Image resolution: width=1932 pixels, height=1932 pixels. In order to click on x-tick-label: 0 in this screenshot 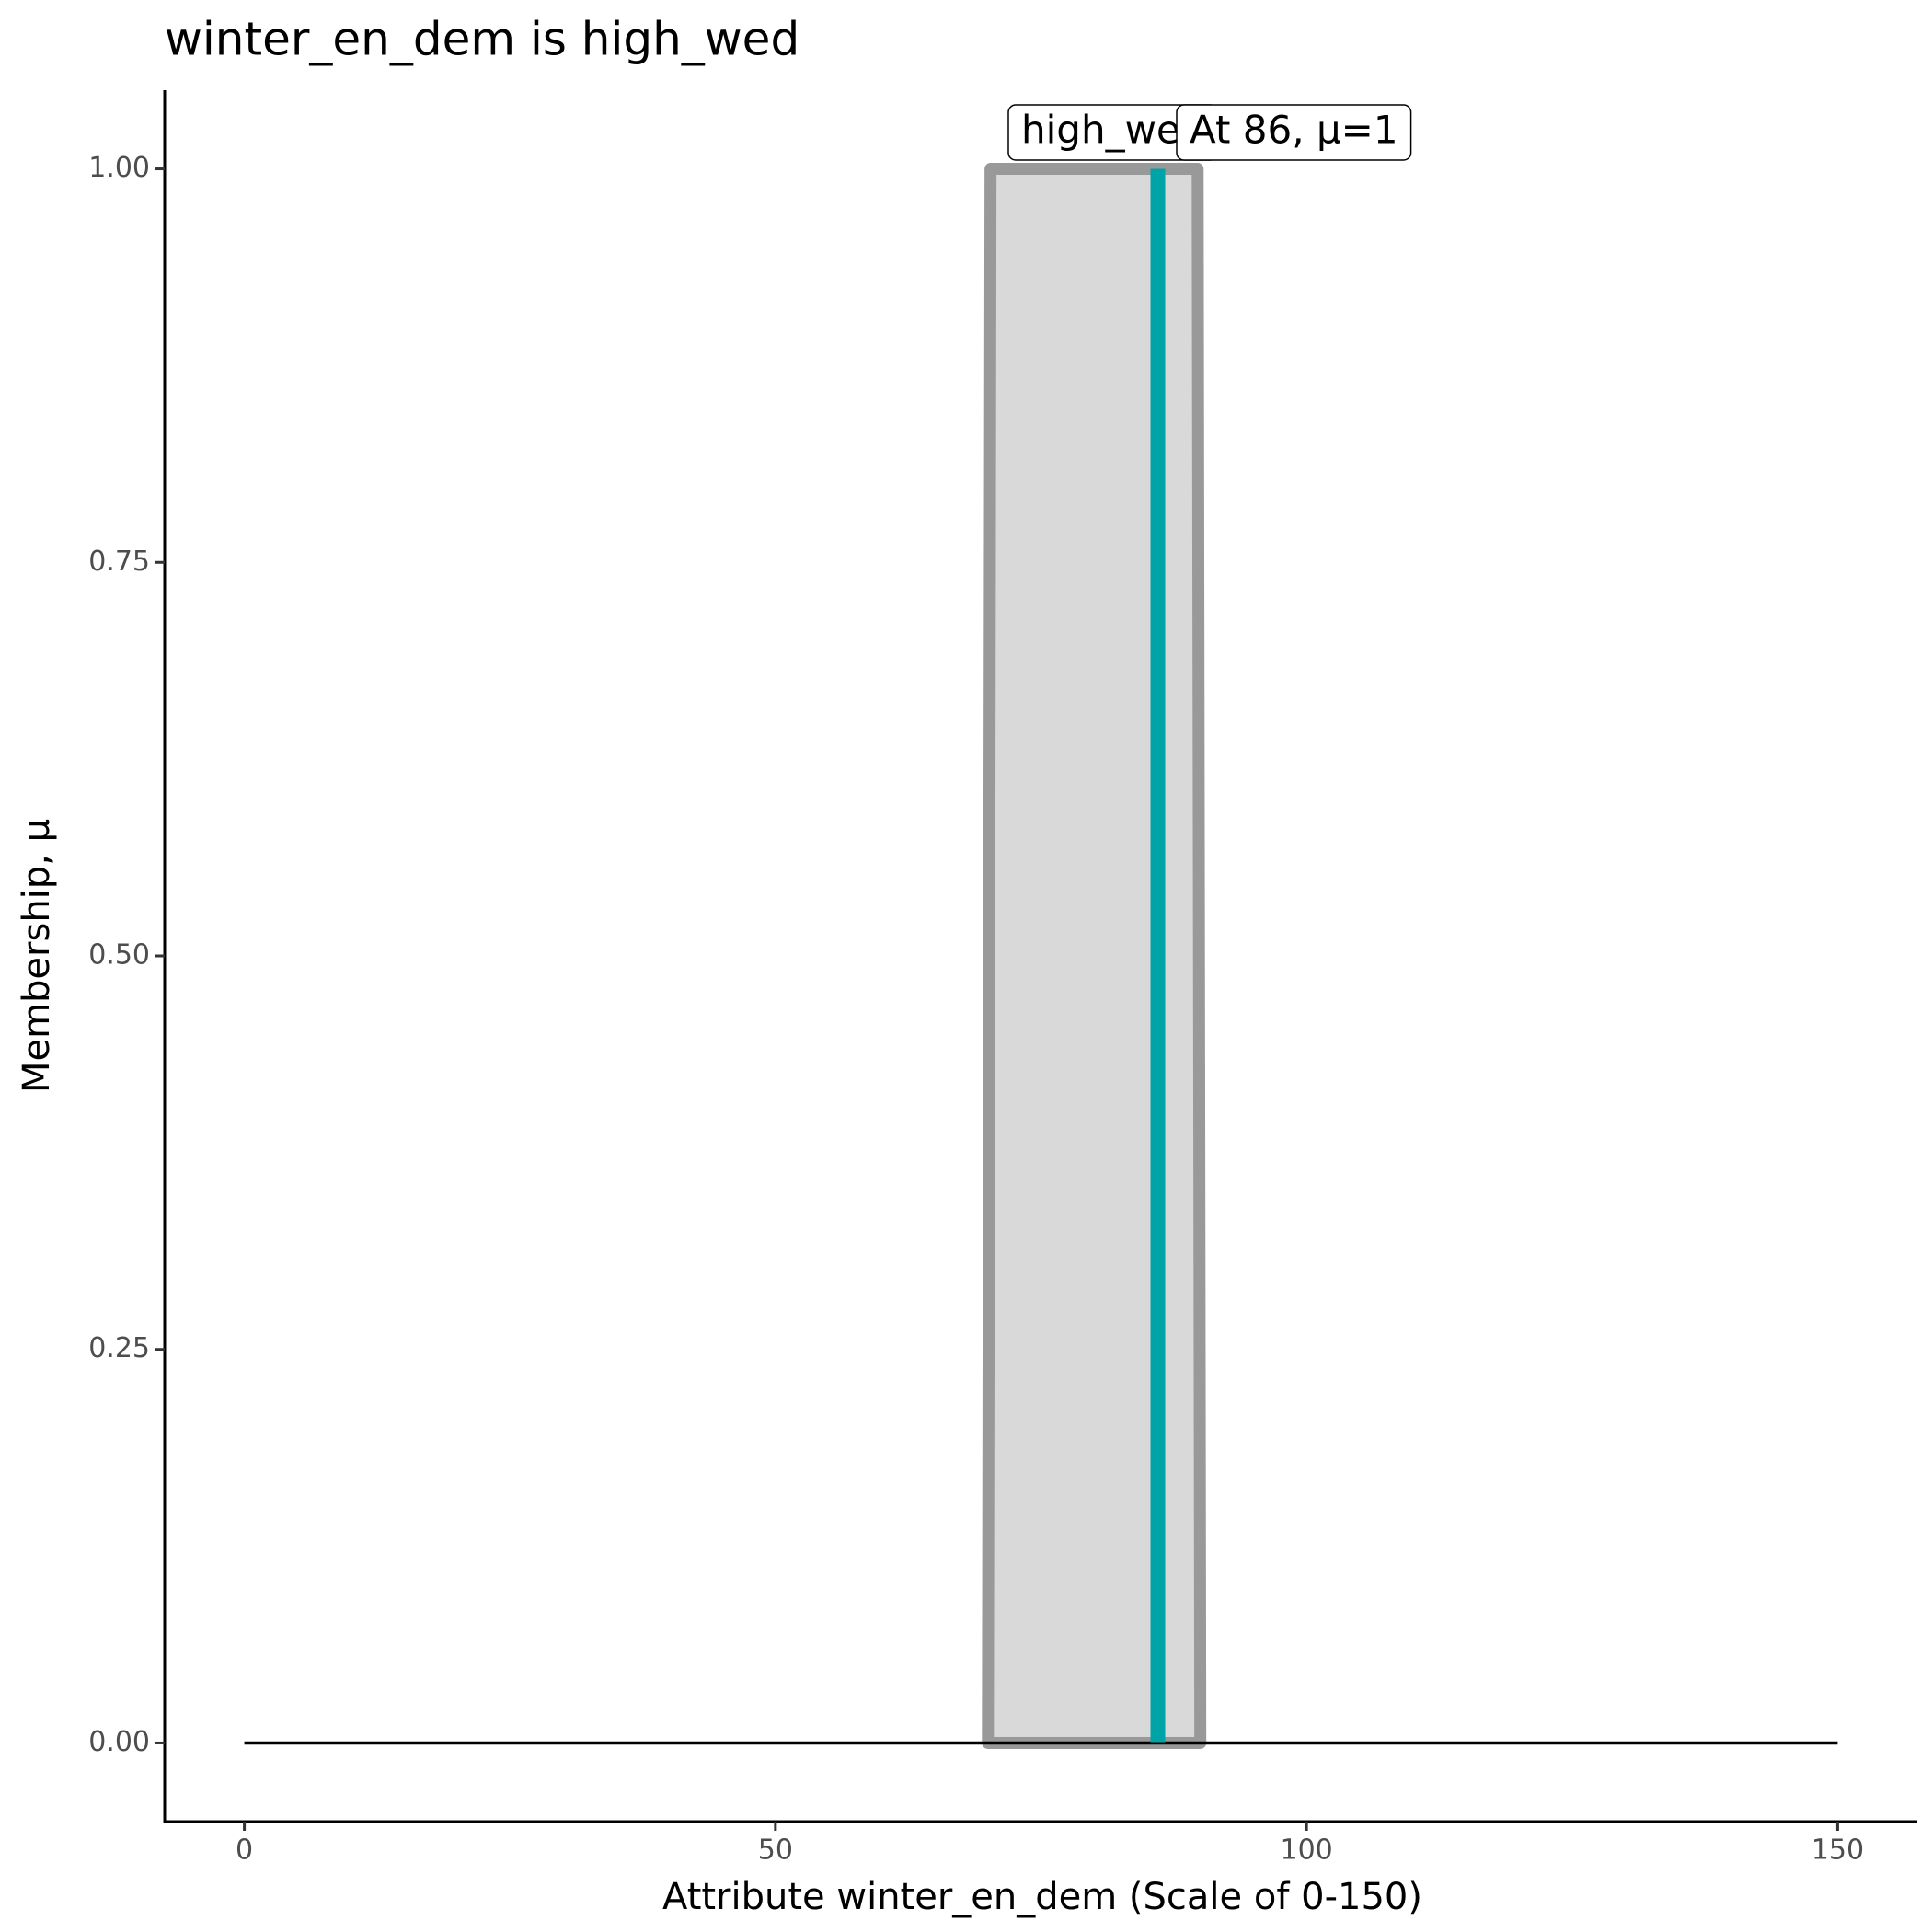, I will do `click(244, 1850)`.